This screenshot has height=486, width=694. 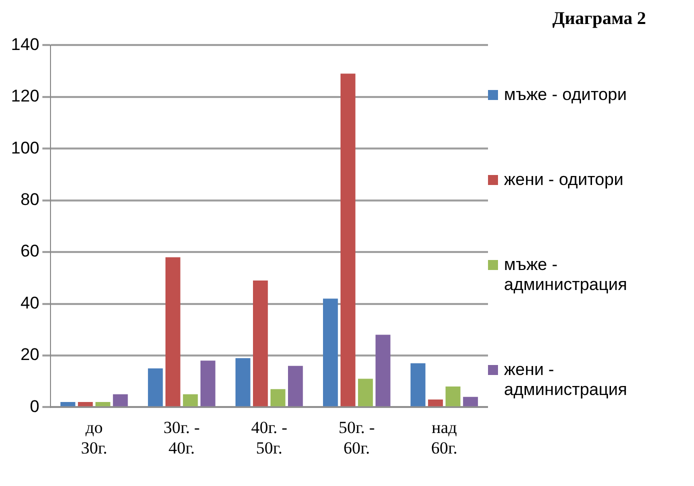 What do you see at coordinates (94, 438) in the screenshot?
I see `x-tick-label: до 30г.` at bounding box center [94, 438].